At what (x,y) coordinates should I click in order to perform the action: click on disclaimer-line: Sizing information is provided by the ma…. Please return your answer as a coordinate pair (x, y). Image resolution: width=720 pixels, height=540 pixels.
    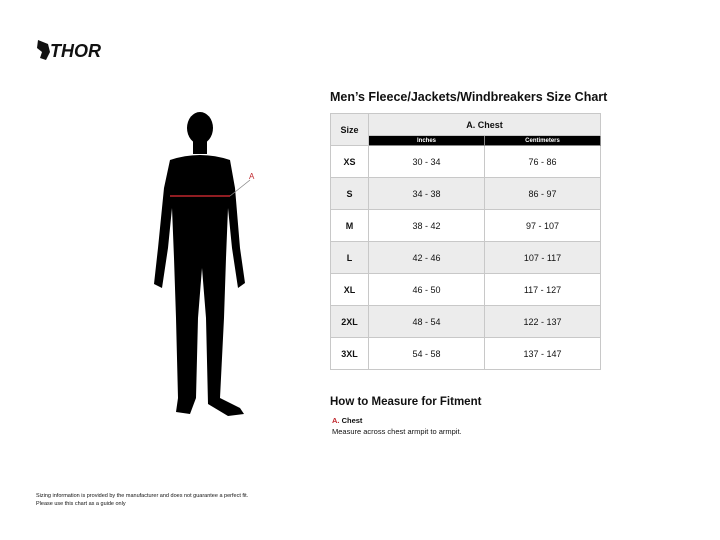
    Looking at the image, I should click on (142, 496).